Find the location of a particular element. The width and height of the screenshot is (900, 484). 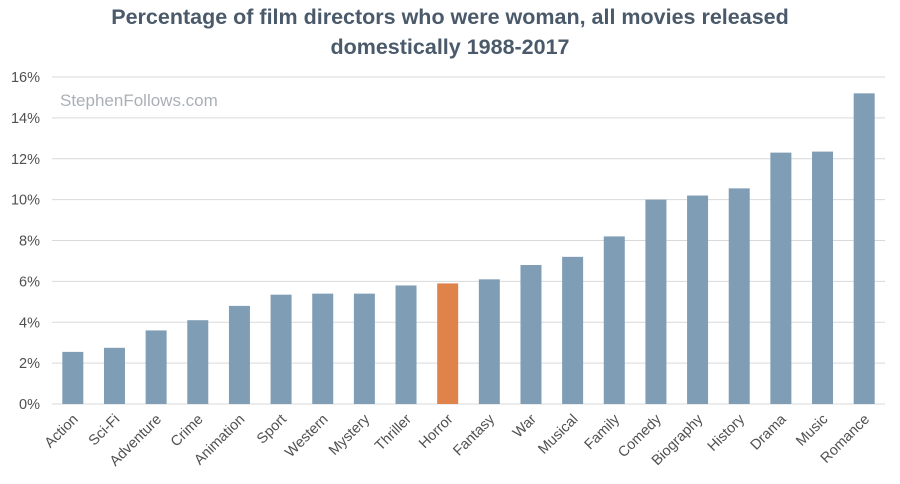

bar-western is located at coordinates (323, 348).